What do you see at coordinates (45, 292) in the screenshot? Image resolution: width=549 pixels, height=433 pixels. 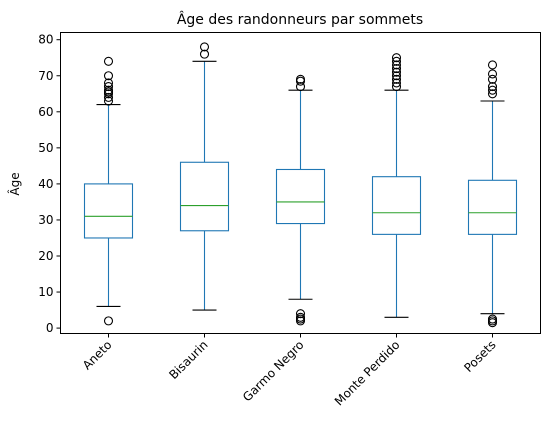 I see `y-tick-label: 10` at bounding box center [45, 292].